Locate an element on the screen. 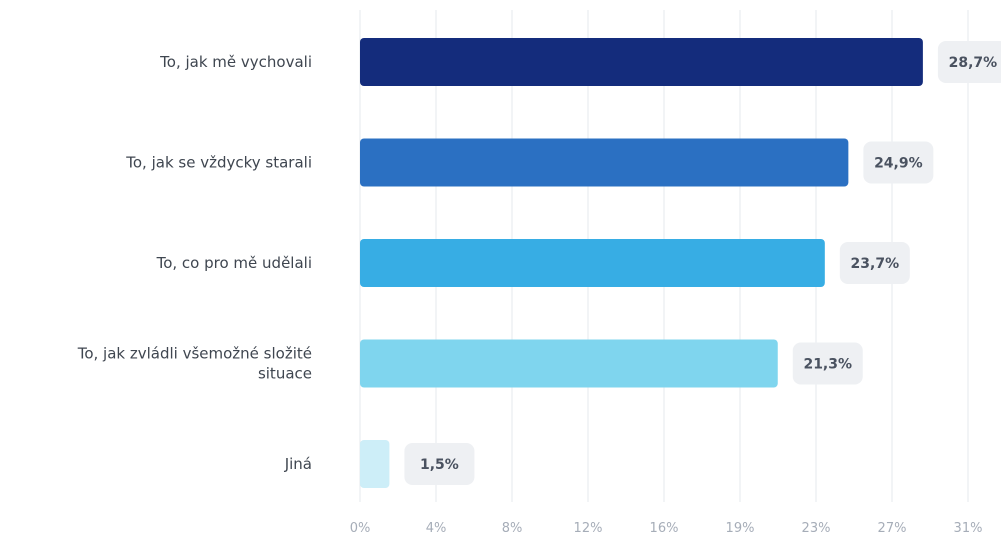 The height and width of the screenshot is (546, 1001). x-tick-label: 4% is located at coordinates (436, 528).